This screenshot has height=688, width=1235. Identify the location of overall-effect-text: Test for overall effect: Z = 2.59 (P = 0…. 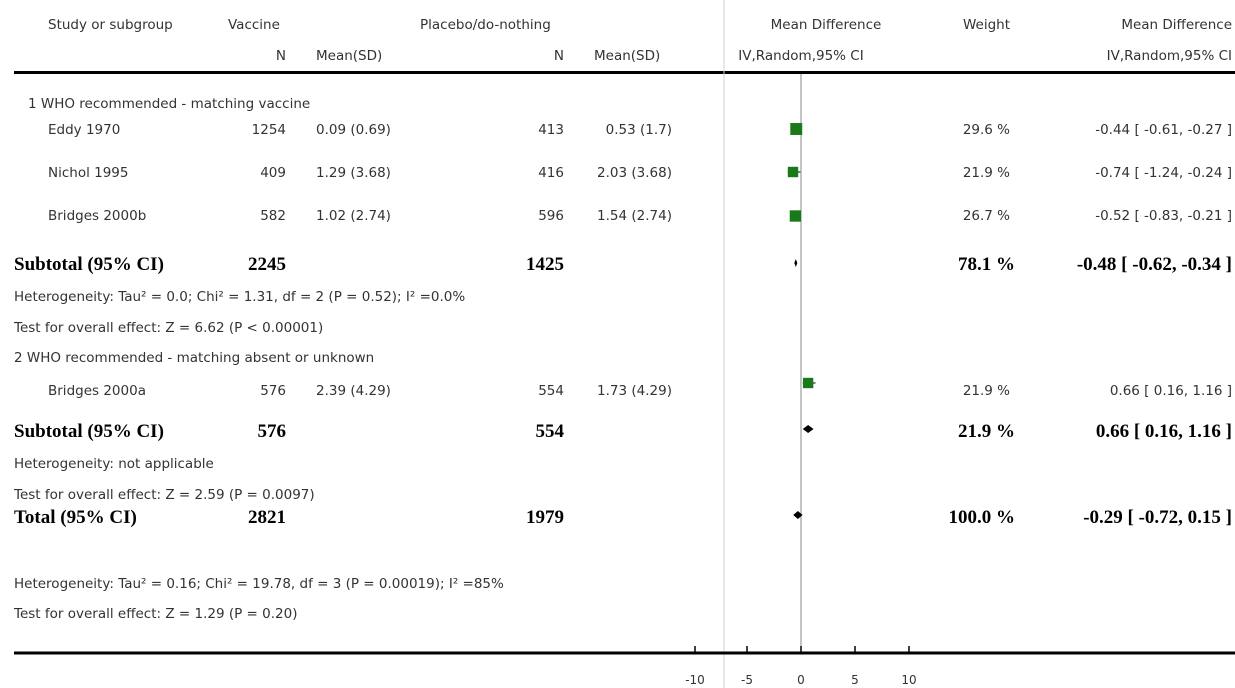
(164, 495).